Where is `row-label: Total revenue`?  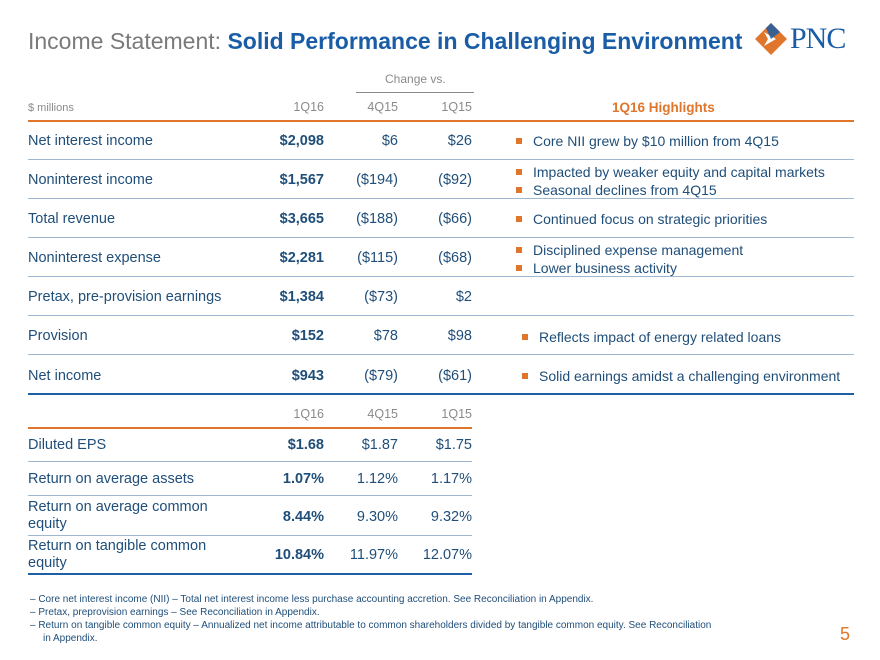 row-label: Total revenue is located at coordinates (72, 219).